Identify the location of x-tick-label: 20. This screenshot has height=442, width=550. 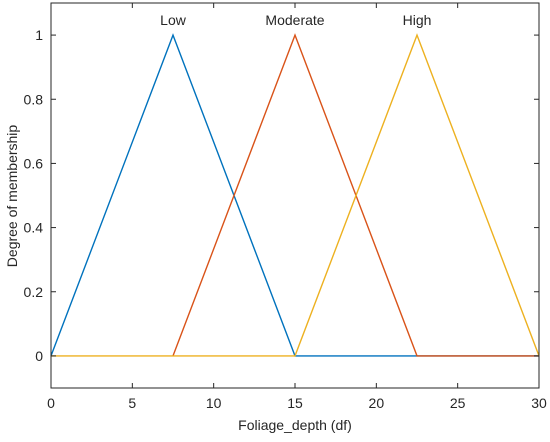
(377, 403).